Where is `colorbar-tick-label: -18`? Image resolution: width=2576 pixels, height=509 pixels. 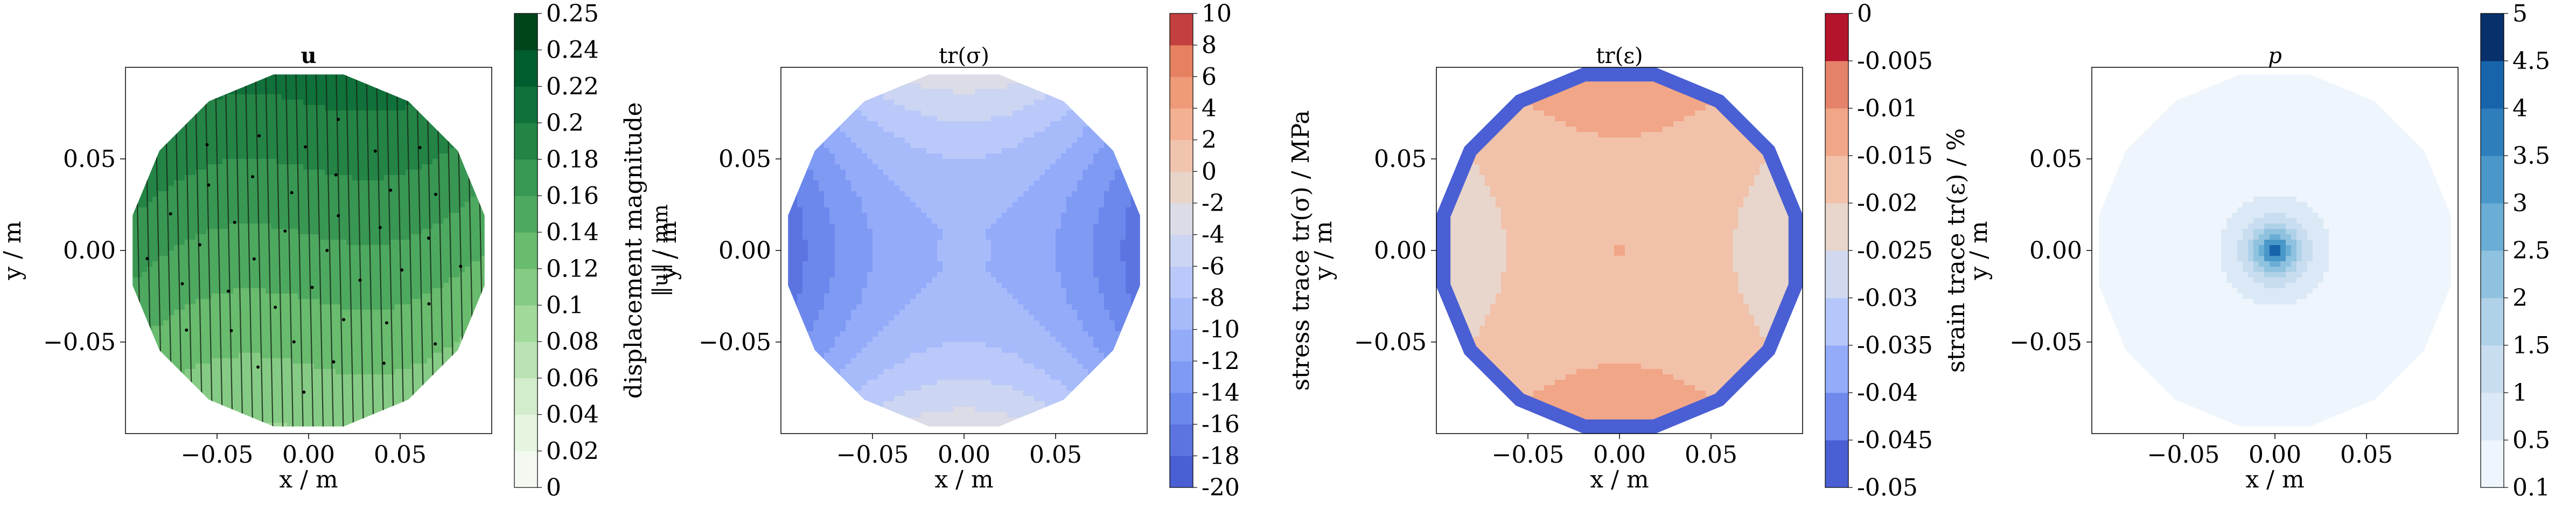 colorbar-tick-label: -18 is located at coordinates (1221, 456).